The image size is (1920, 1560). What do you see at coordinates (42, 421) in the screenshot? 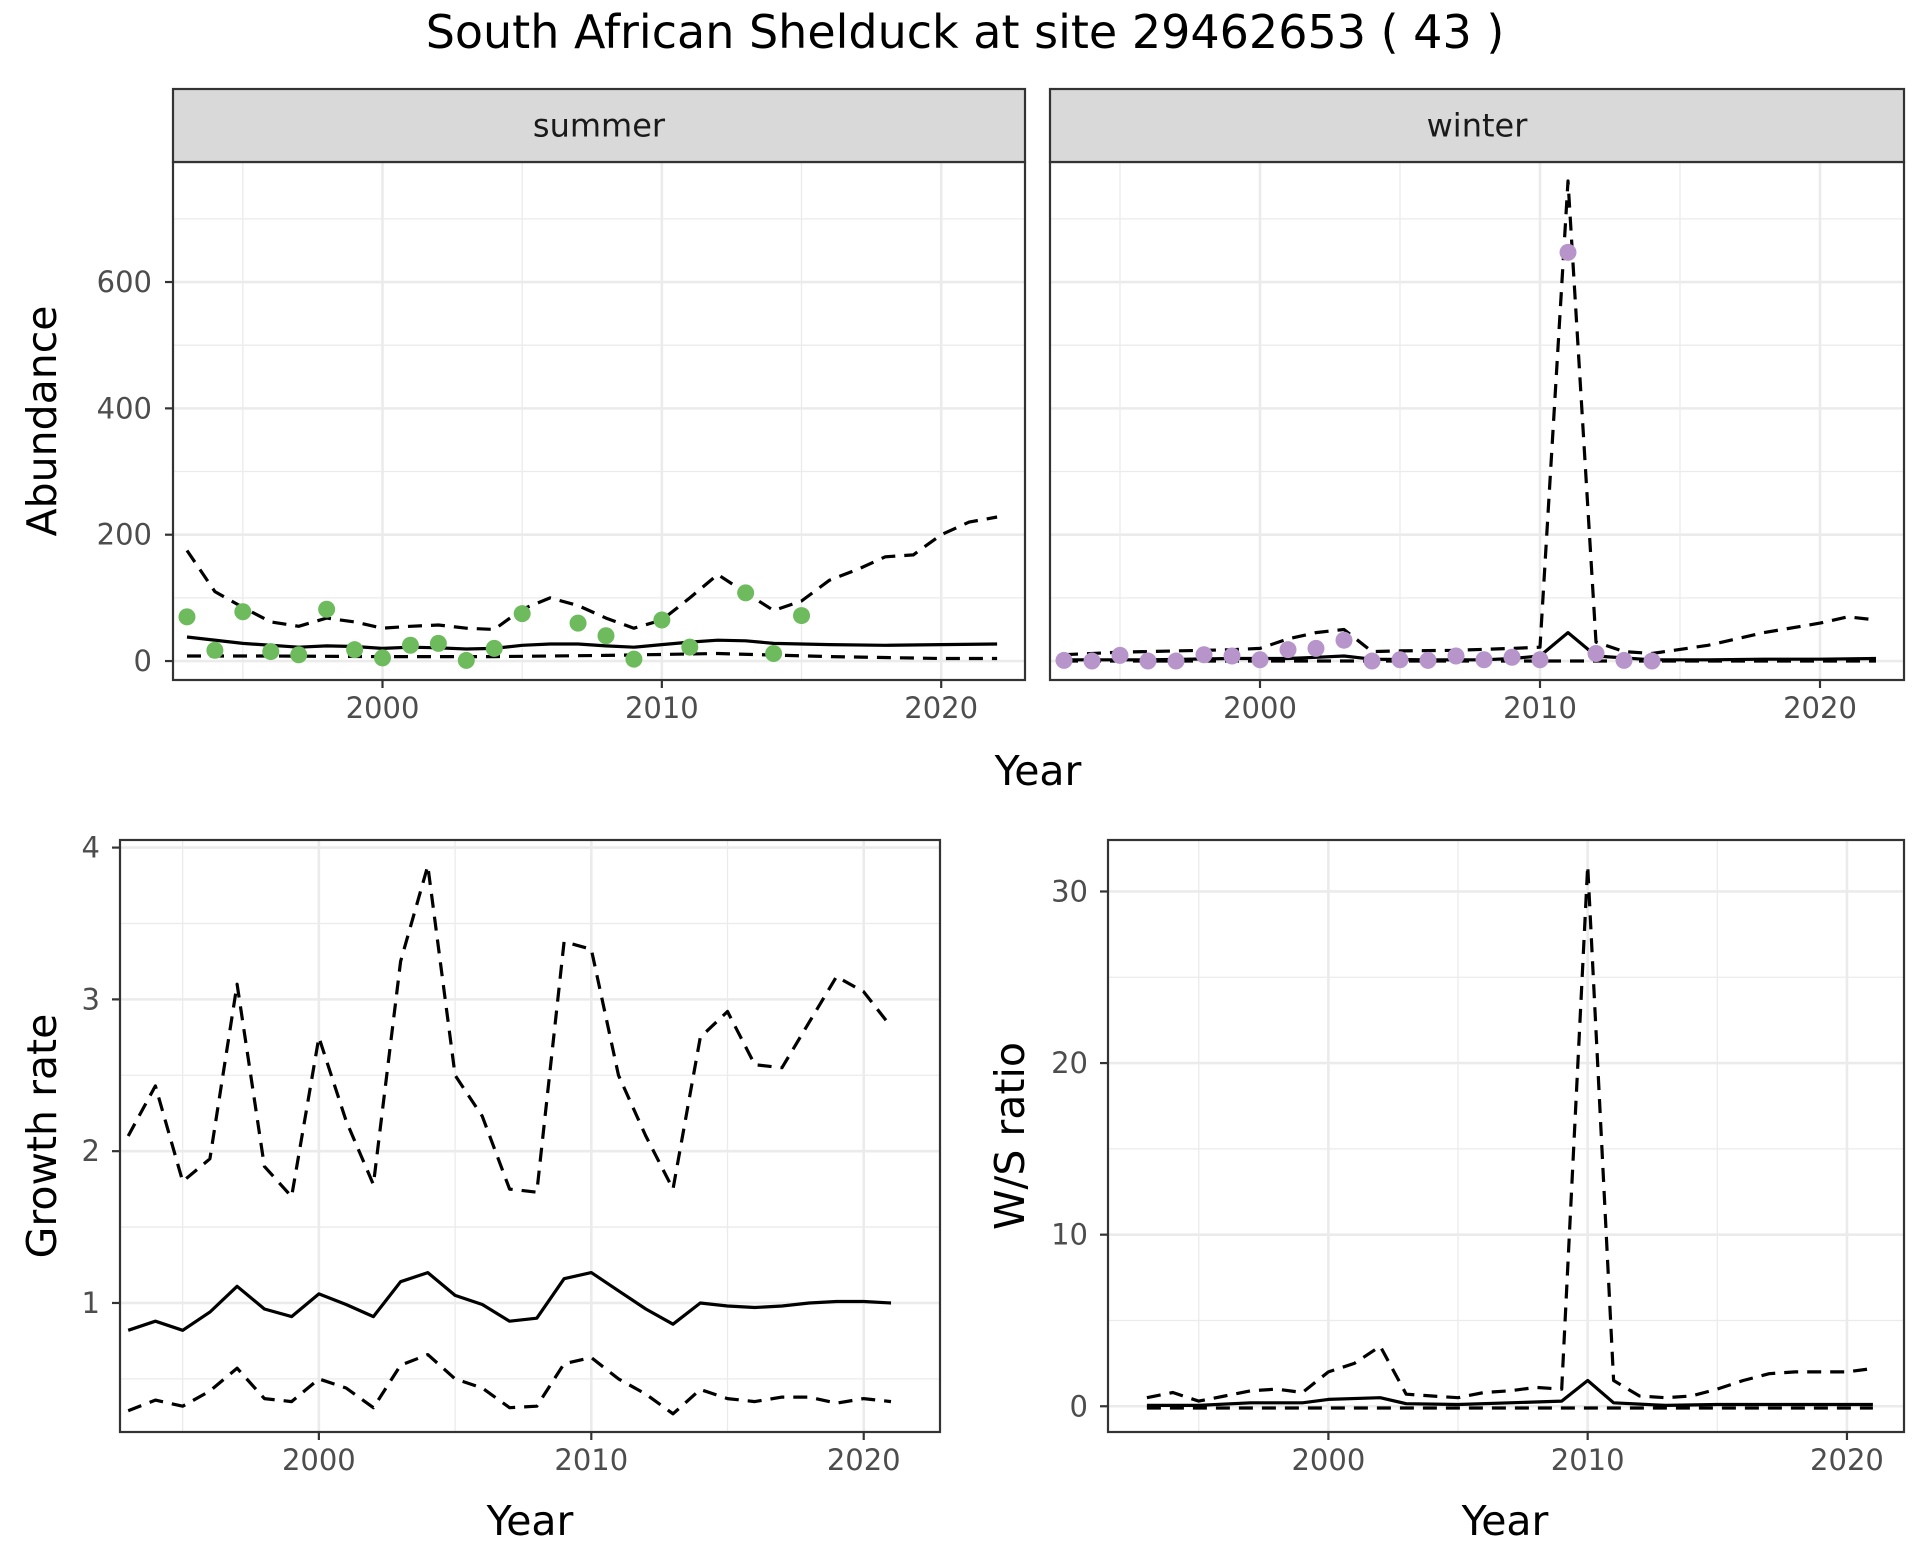
I see `y-axis-title: Abundance` at bounding box center [42, 421].